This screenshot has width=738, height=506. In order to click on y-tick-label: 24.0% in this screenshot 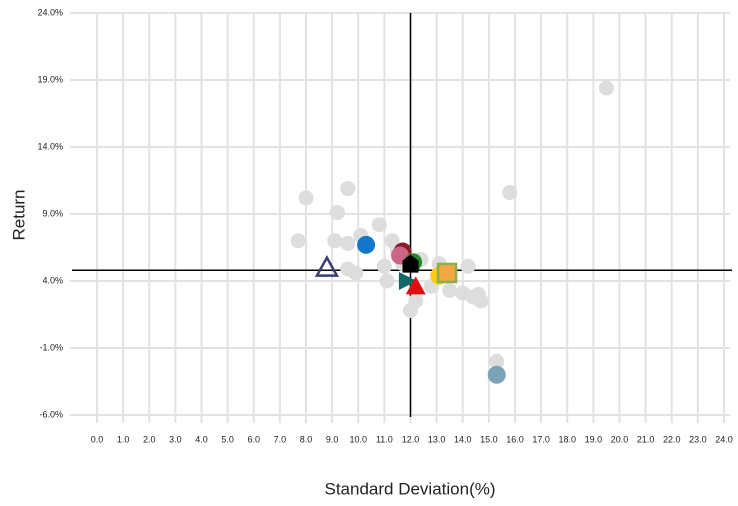, I will do `click(50, 12)`.